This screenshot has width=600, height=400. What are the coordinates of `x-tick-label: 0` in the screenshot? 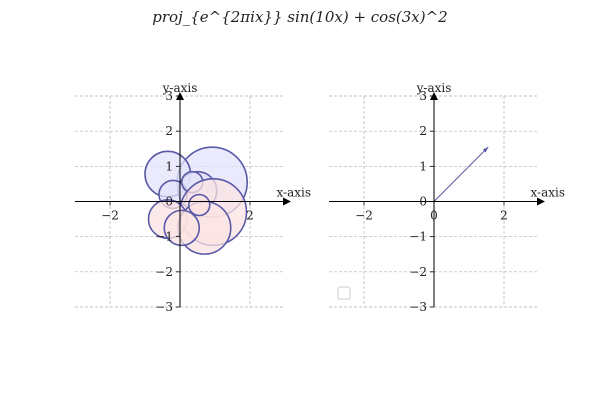 It's located at (434, 216).